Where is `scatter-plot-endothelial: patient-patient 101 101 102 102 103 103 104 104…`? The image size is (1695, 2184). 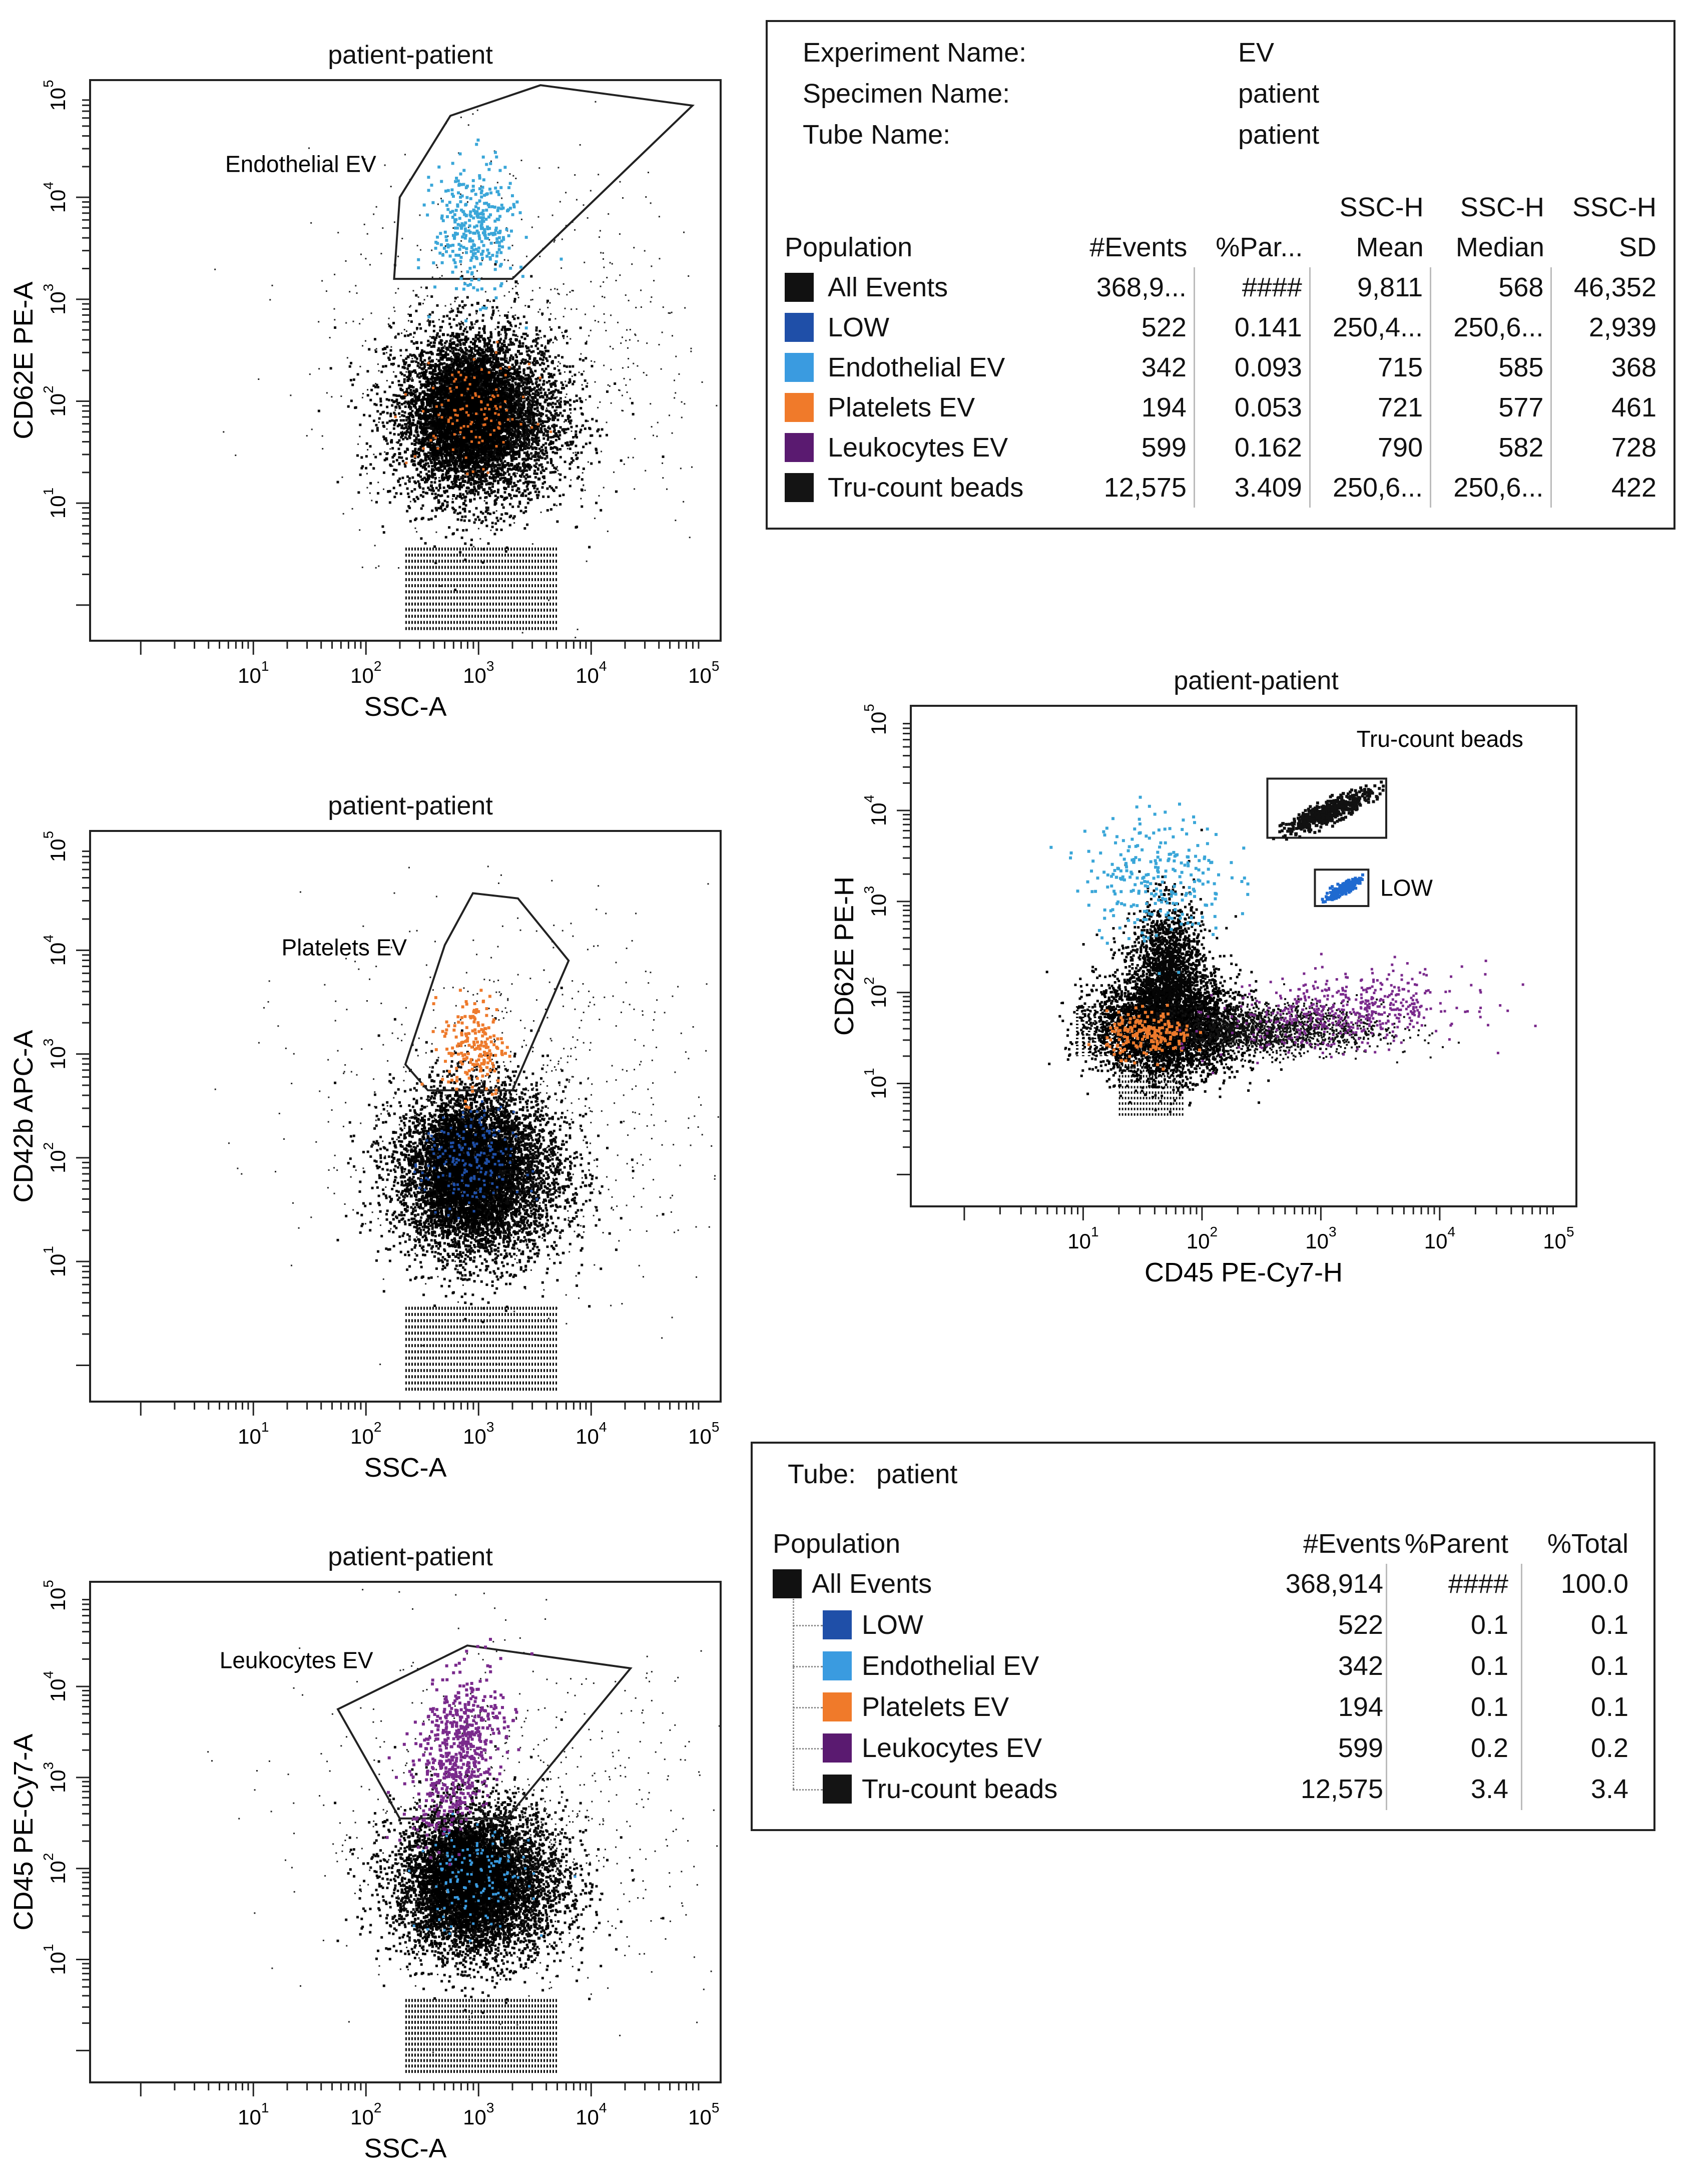 scatter-plot-endothelial: patient-patient 101 101 102 102 103 103 104 104… is located at coordinates (370, 390).